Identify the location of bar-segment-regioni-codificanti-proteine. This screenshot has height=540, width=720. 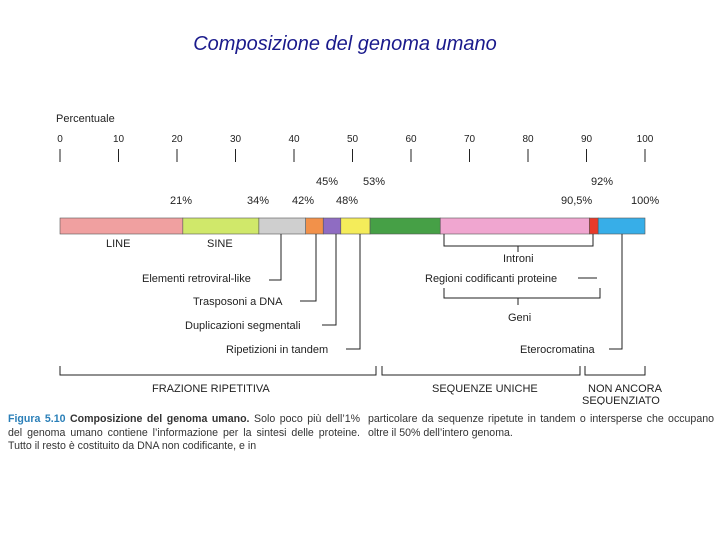
(405, 226).